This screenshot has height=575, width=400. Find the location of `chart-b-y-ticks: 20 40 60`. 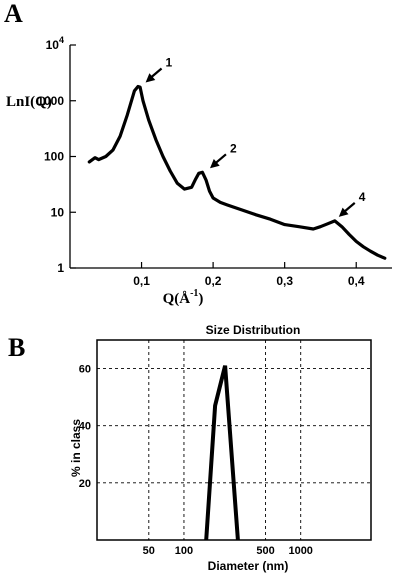

chart-b-y-ticks: 20 40 60 is located at coordinates (85, 427).